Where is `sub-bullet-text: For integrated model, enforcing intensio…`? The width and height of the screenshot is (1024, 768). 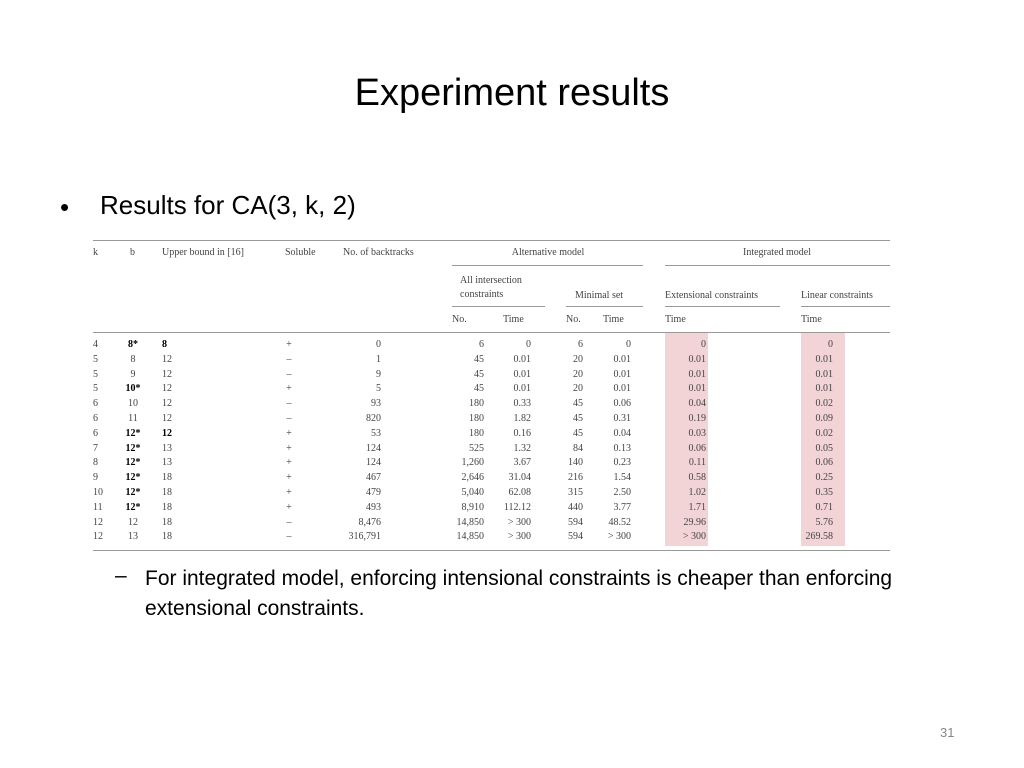 sub-bullet-text: For integrated model, enforcing intensio… is located at coordinates (519, 593).